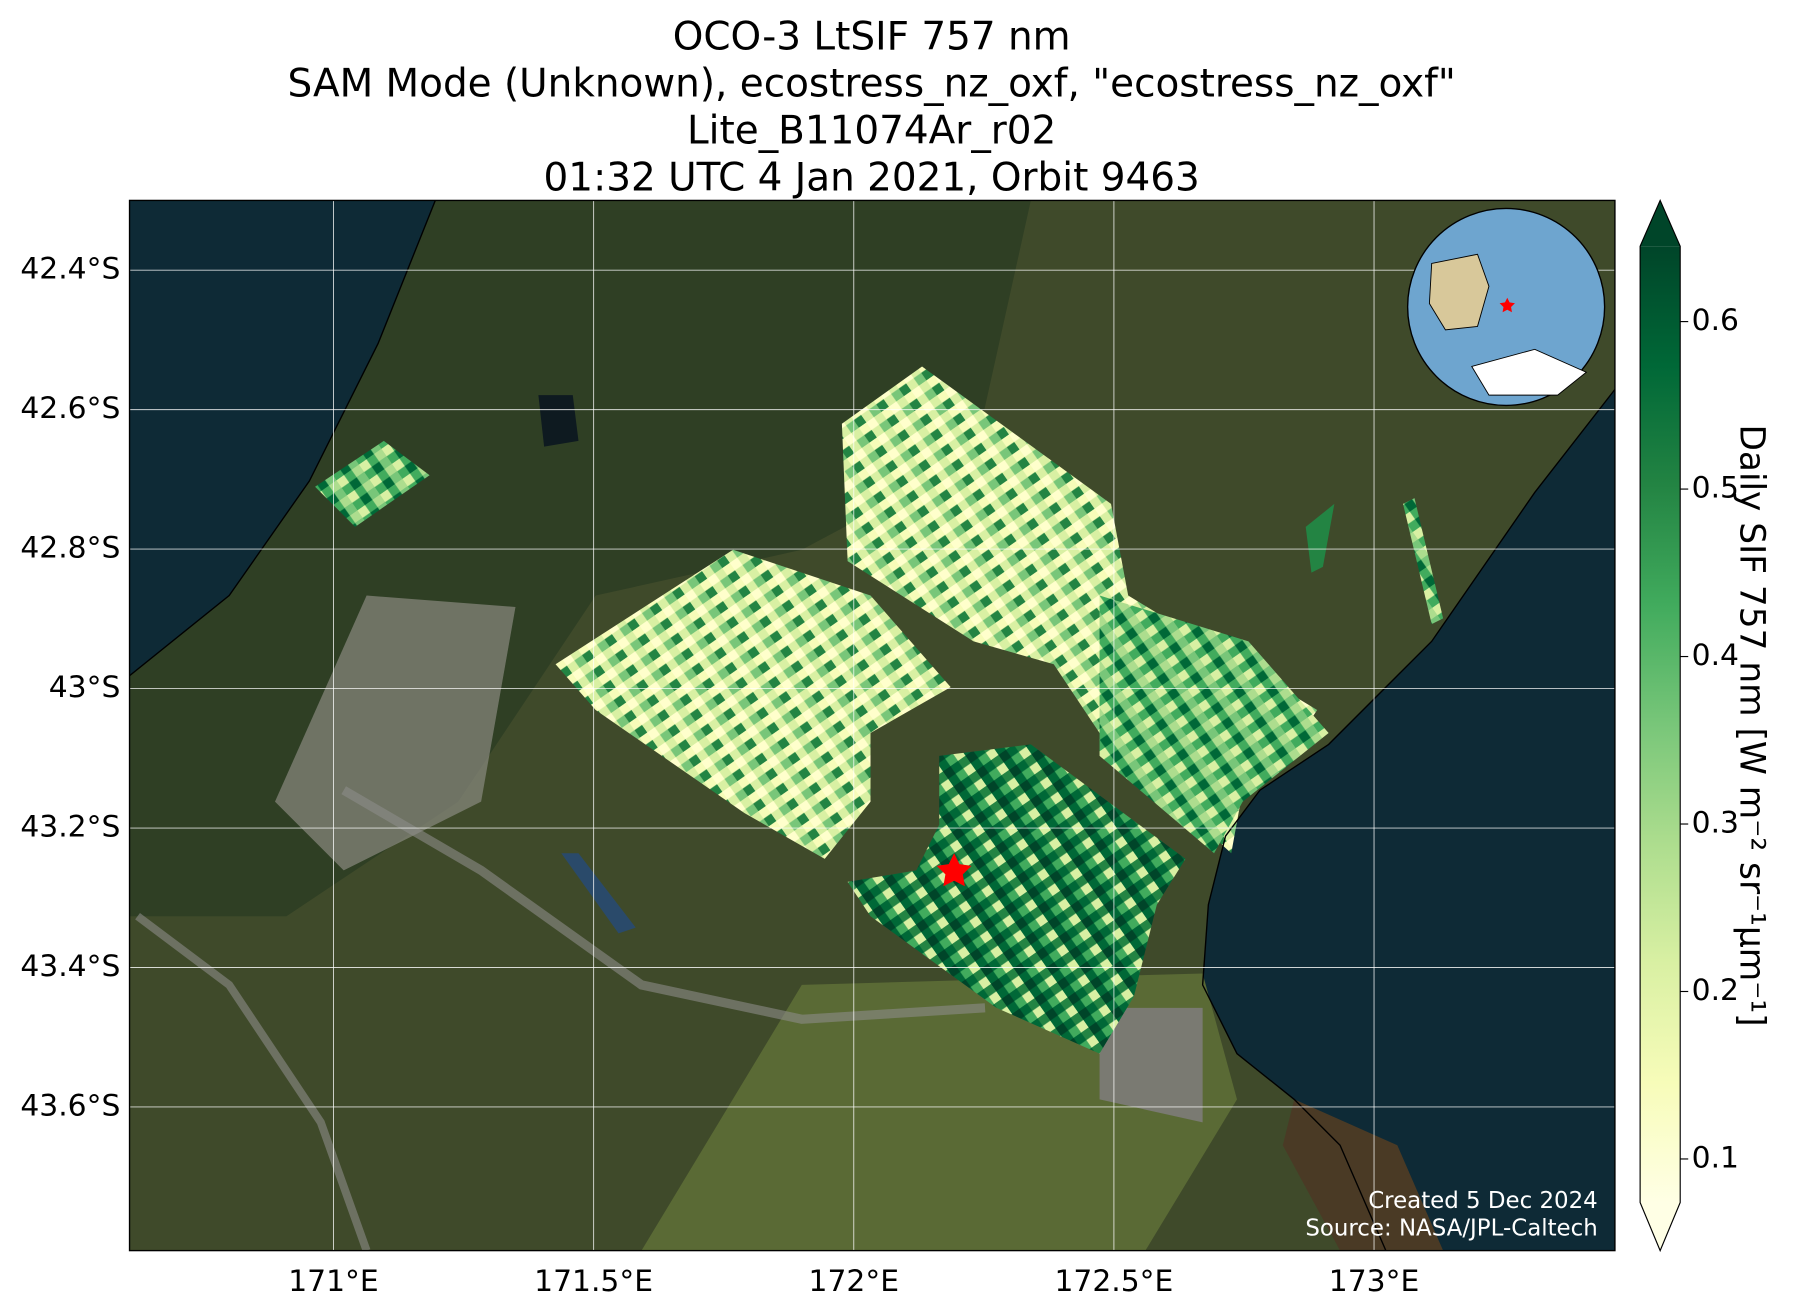 The height and width of the screenshot is (1305, 1796). I want to click on title-line: OCO-3 LtSIF 757 nm, so click(872, 36).